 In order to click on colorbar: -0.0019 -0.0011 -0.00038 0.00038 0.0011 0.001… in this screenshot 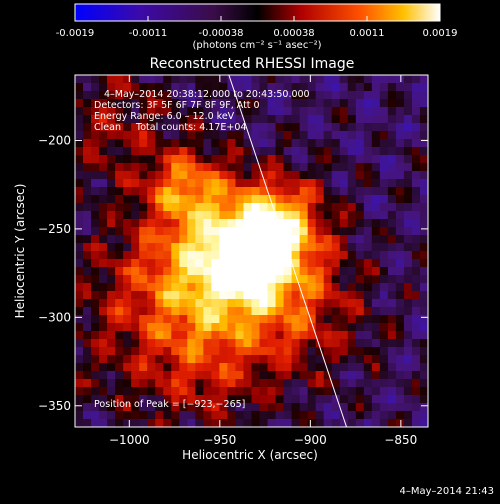, I will do `click(257, 27)`.